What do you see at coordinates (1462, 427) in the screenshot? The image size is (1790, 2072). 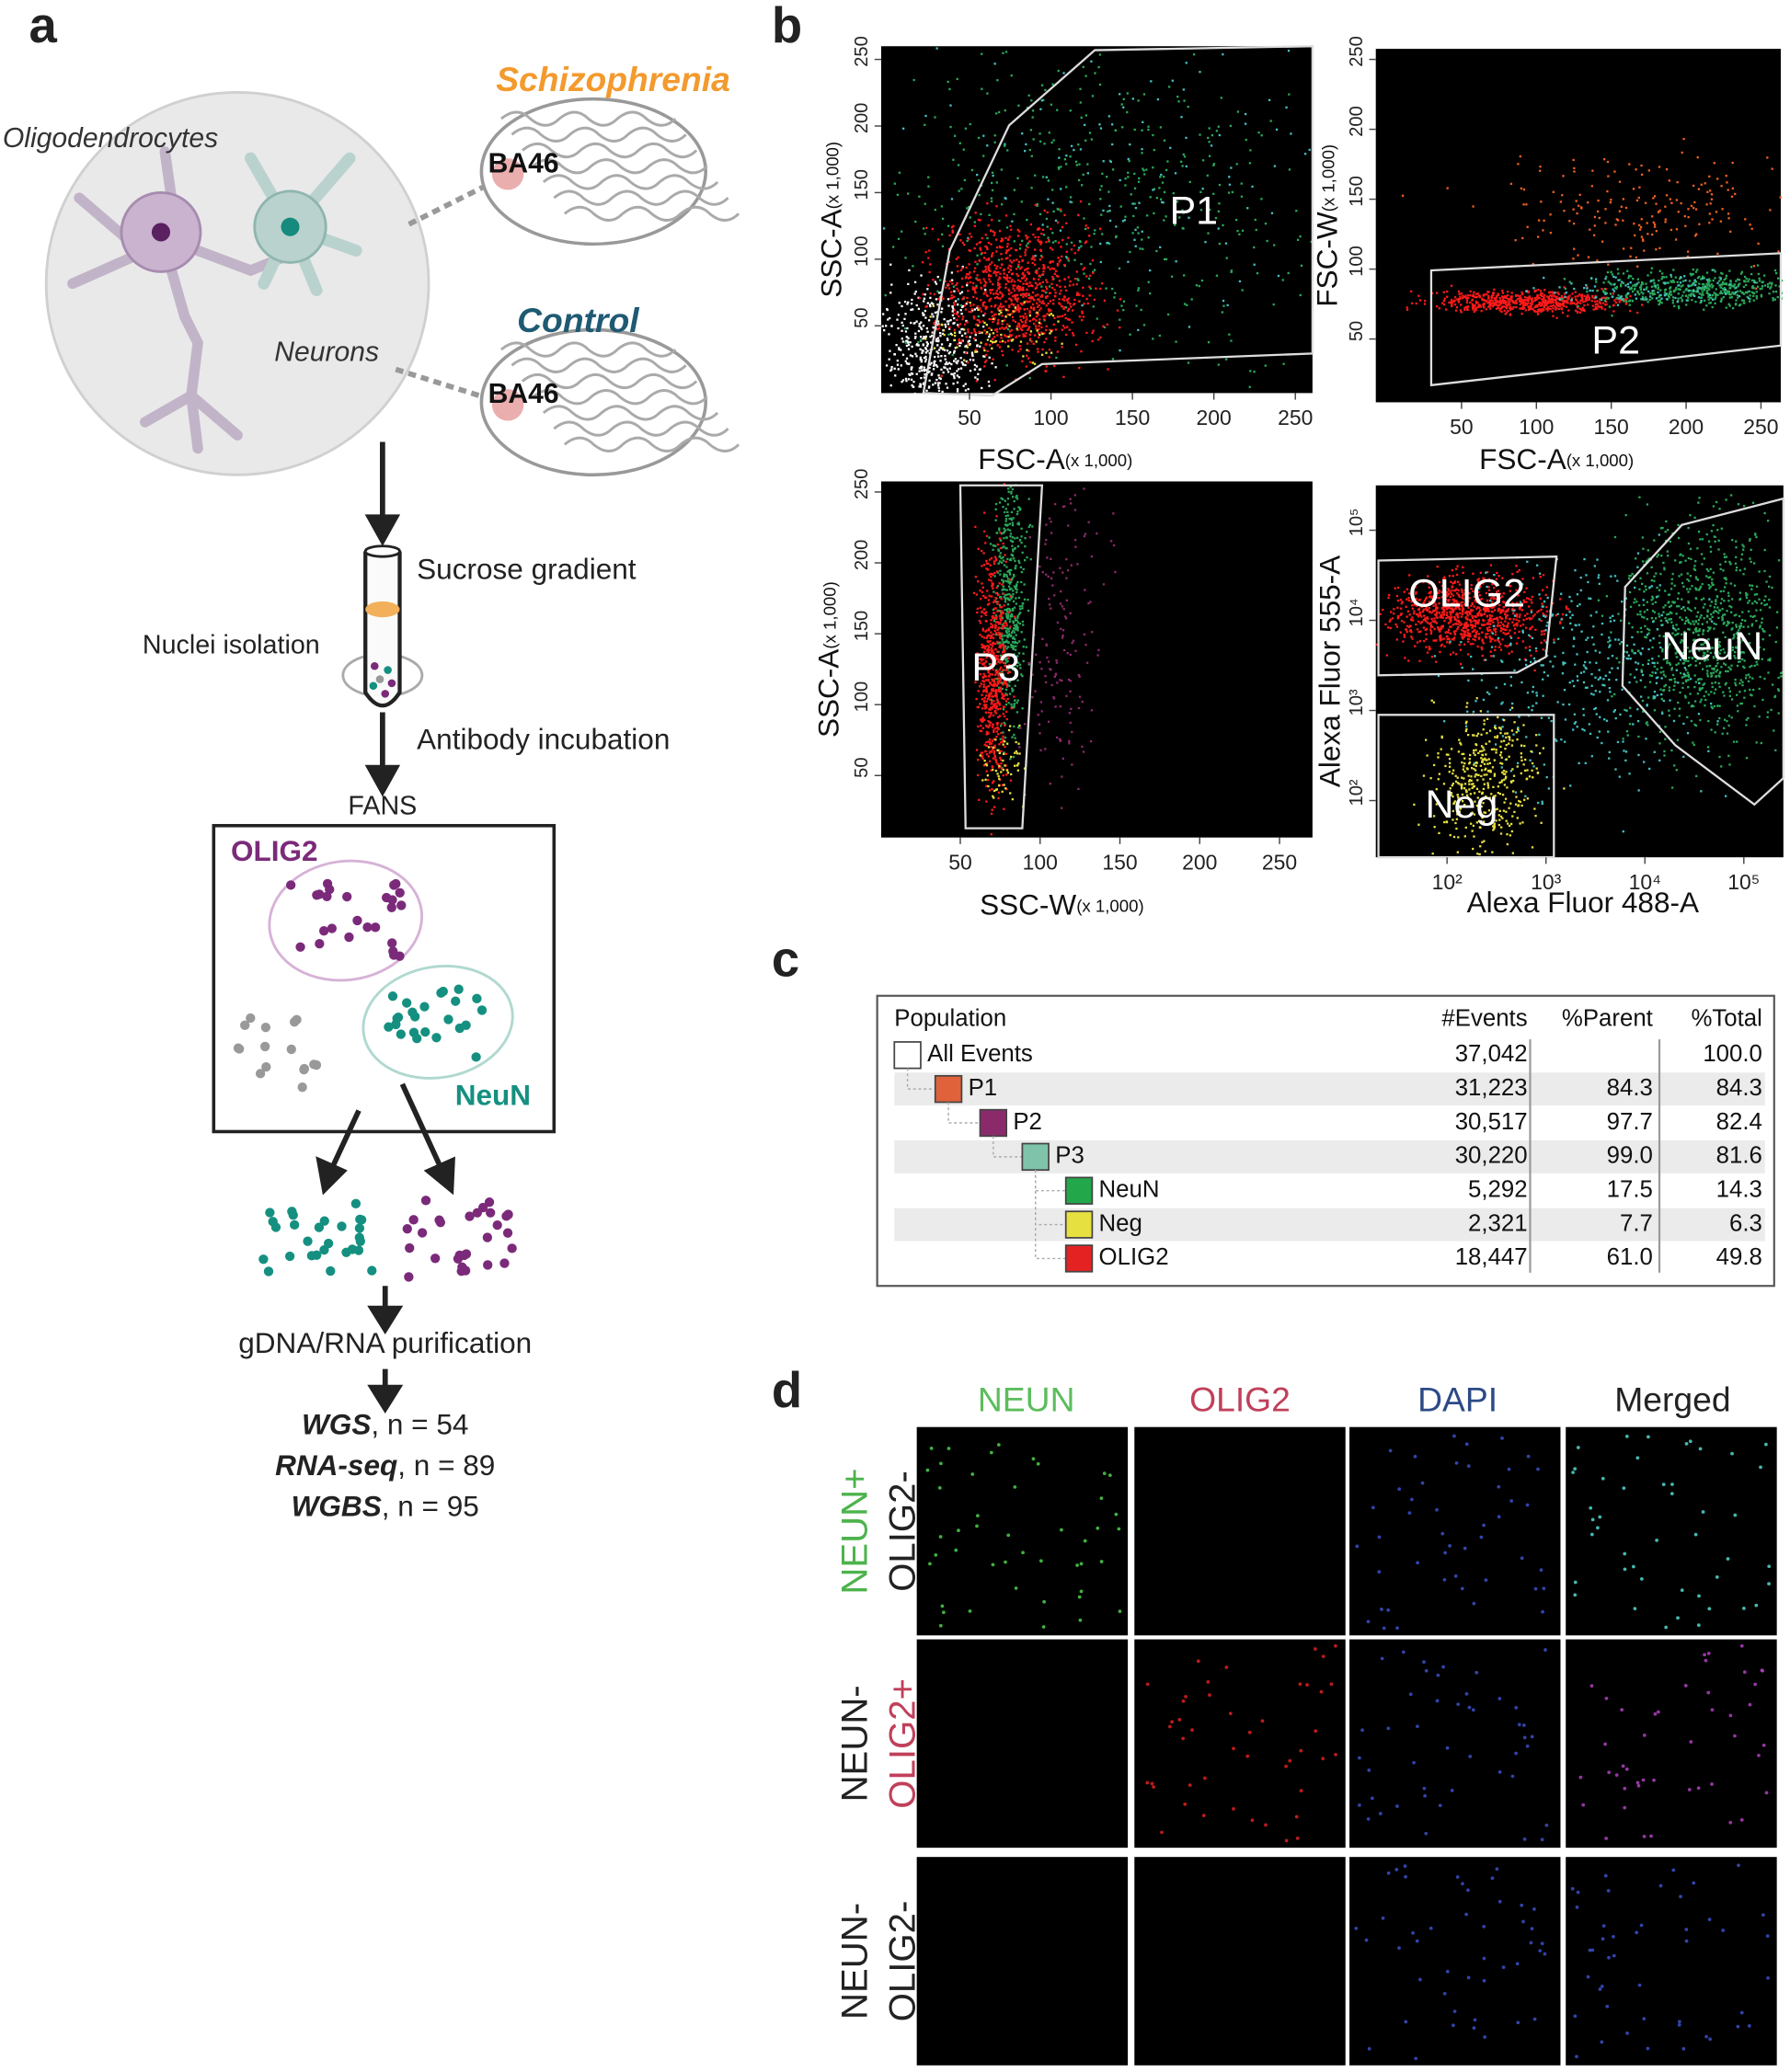 I see `x-tick-label: 50` at bounding box center [1462, 427].